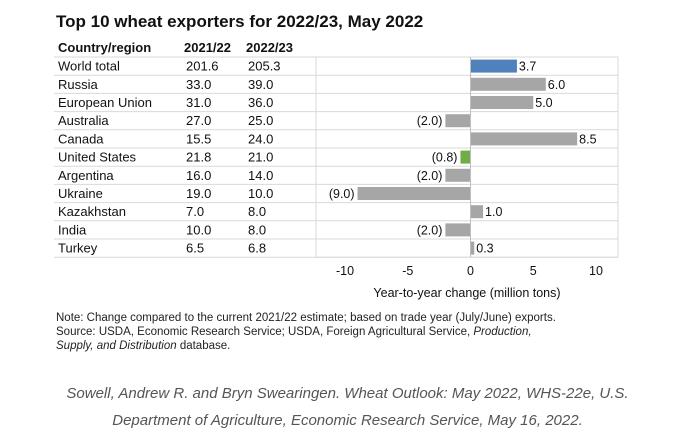 The height and width of the screenshot is (444, 695). Describe the element at coordinates (477, 212) in the screenshot. I see `bar-kazakhstan` at that location.